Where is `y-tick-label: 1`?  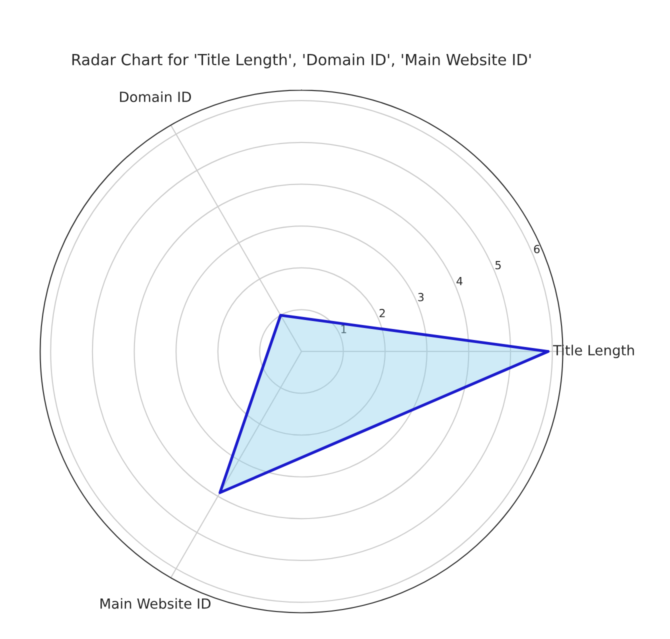 y-tick-label: 1 is located at coordinates (343, 329).